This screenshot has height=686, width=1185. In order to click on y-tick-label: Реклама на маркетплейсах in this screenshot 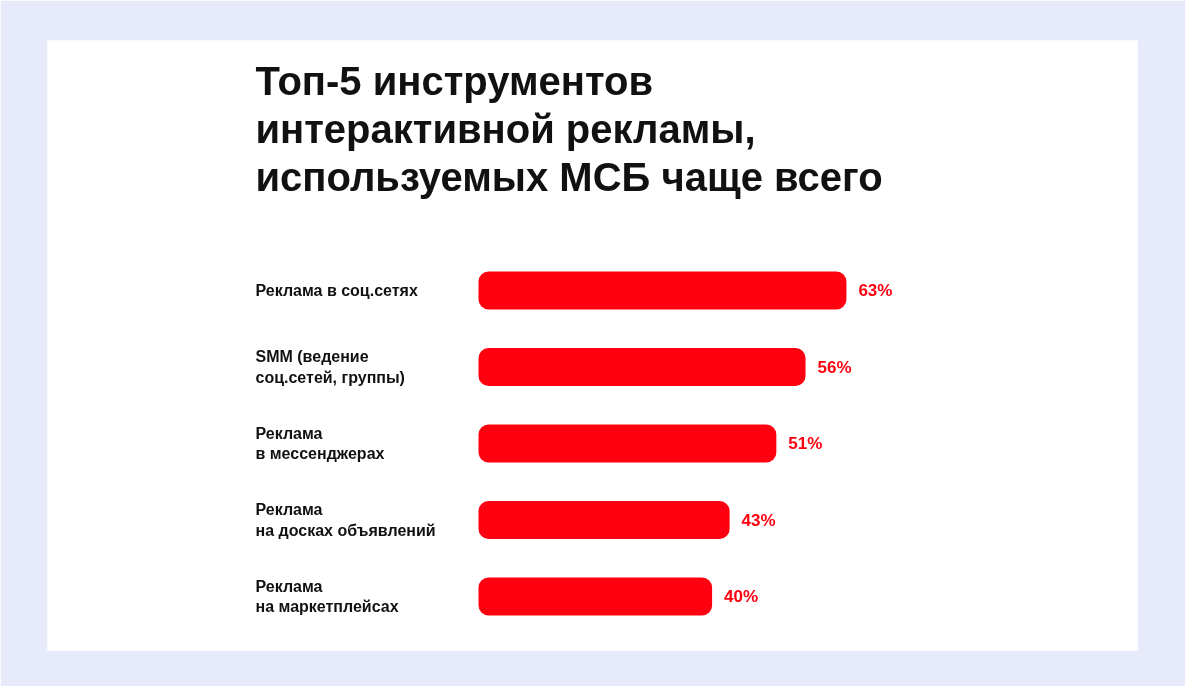, I will do `click(327, 596)`.